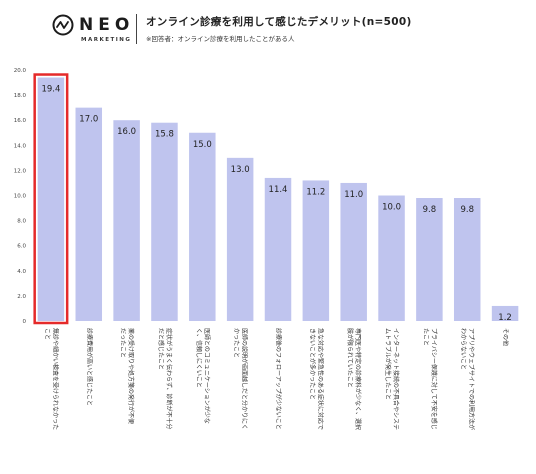 The height and width of the screenshot is (474, 536). I want to click on data-label: 1.2, so click(505, 318).